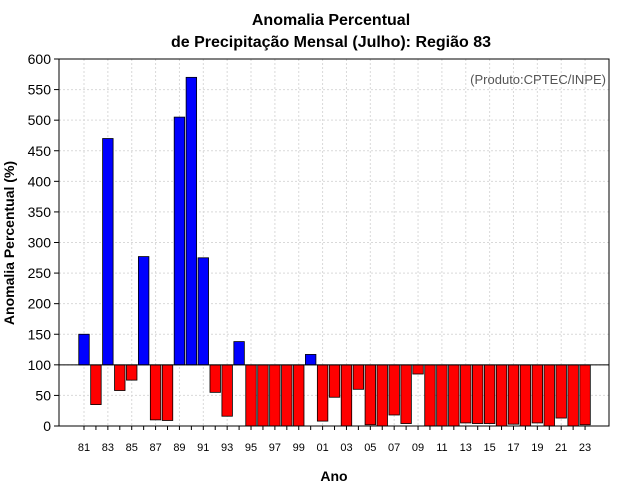  I want to click on x-tick-label: 83, so click(108, 448).